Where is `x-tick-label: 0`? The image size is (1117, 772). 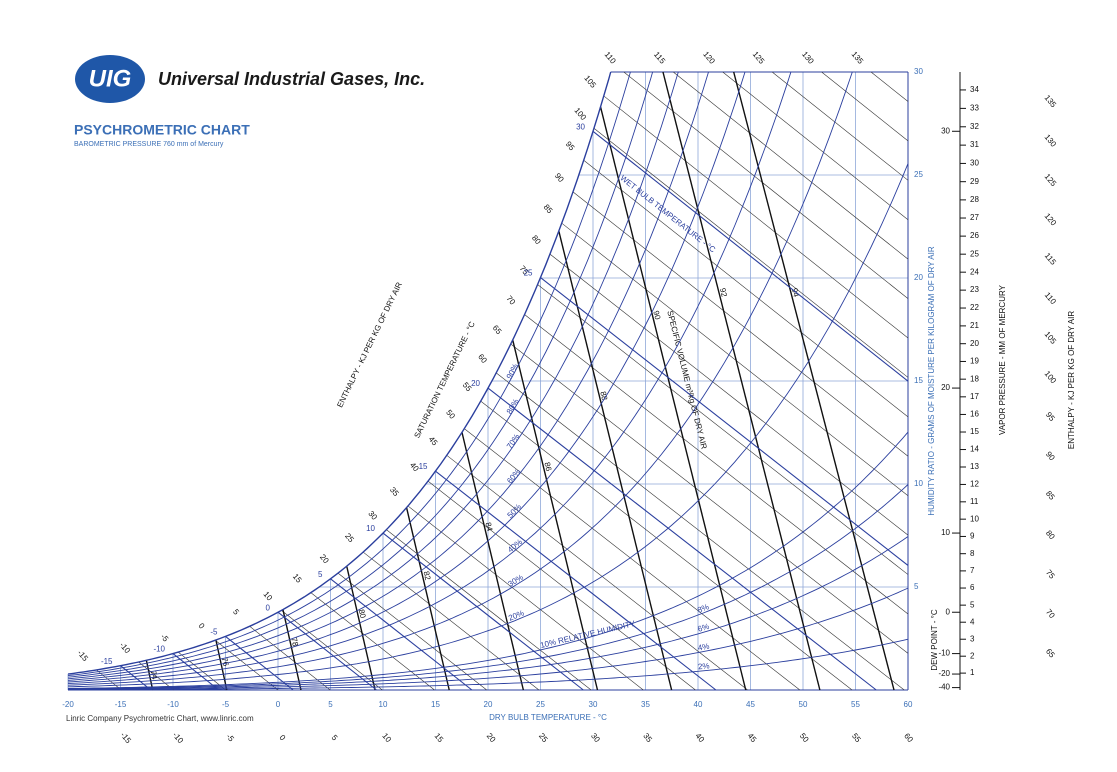
x-tick-label: 0 is located at coordinates (278, 704).